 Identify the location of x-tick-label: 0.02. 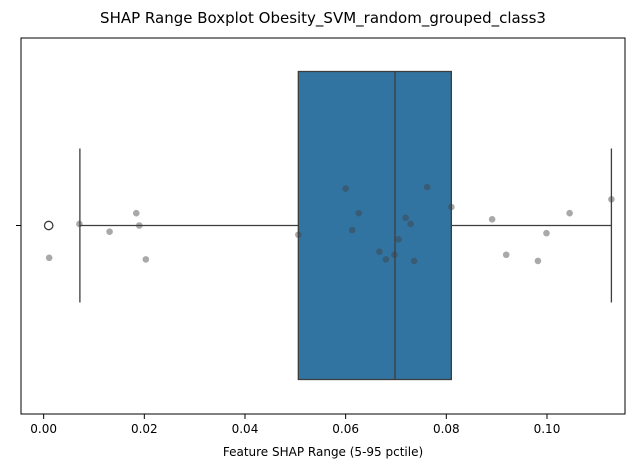
(144, 429).